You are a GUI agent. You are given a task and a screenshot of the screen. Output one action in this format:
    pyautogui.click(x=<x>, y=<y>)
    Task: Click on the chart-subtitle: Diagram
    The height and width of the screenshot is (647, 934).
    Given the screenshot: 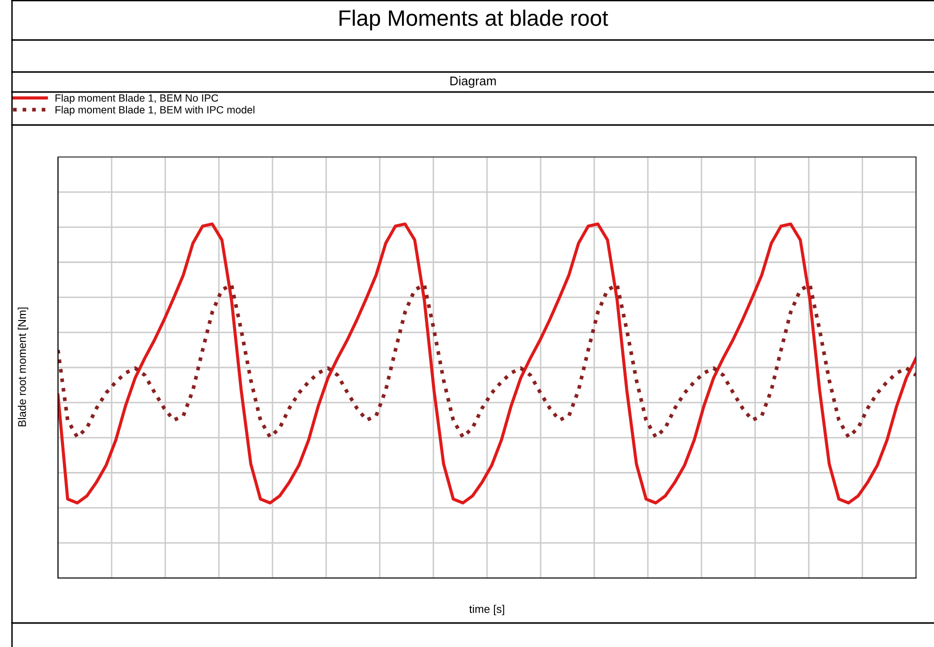 What is the action you would take?
    pyautogui.click(x=473, y=82)
    